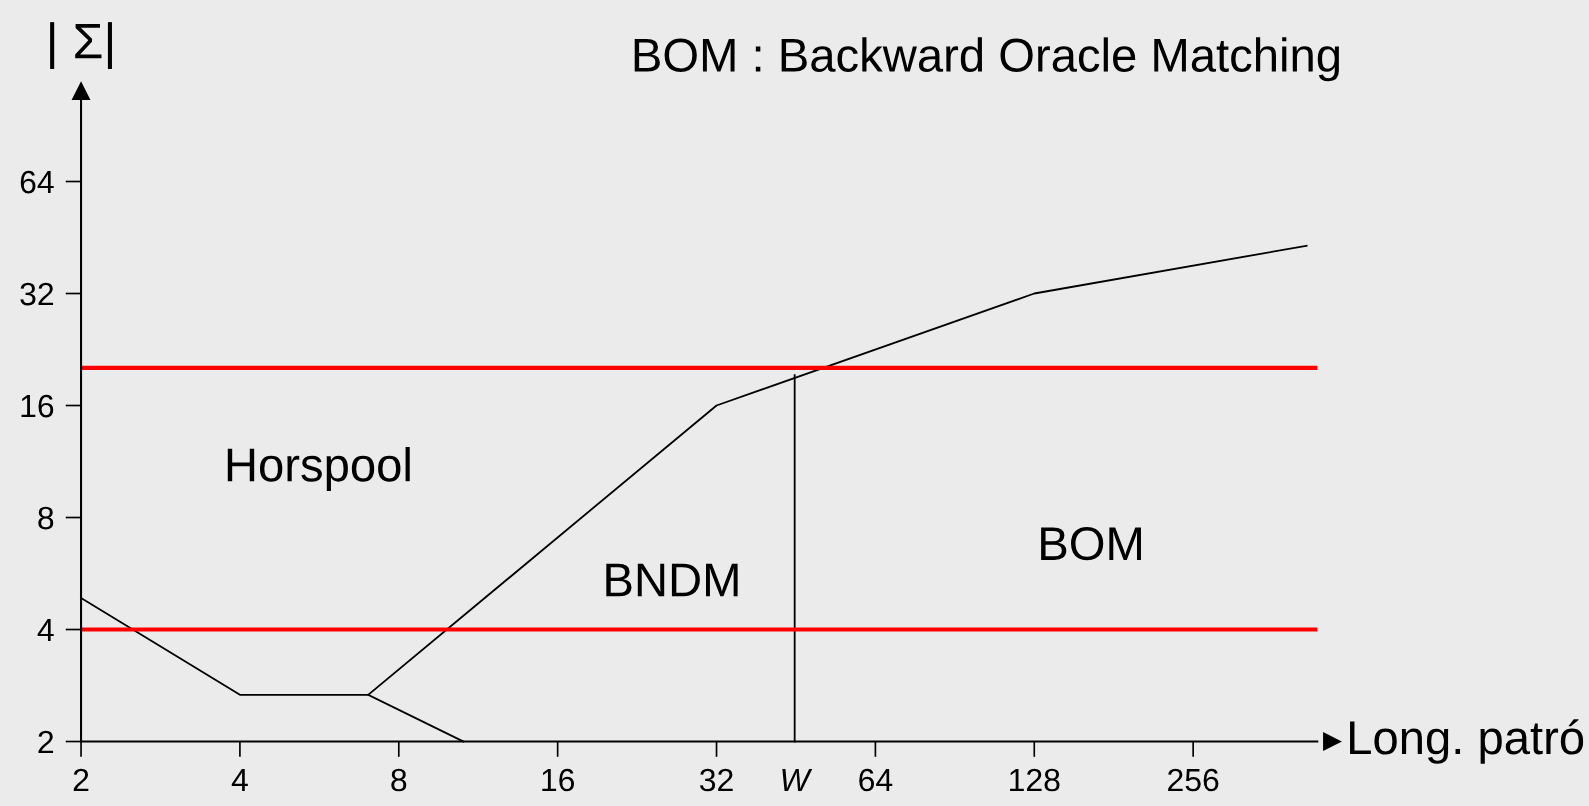 This screenshot has height=806, width=1589. I want to click on y-tick-label: 8, so click(46, 518).